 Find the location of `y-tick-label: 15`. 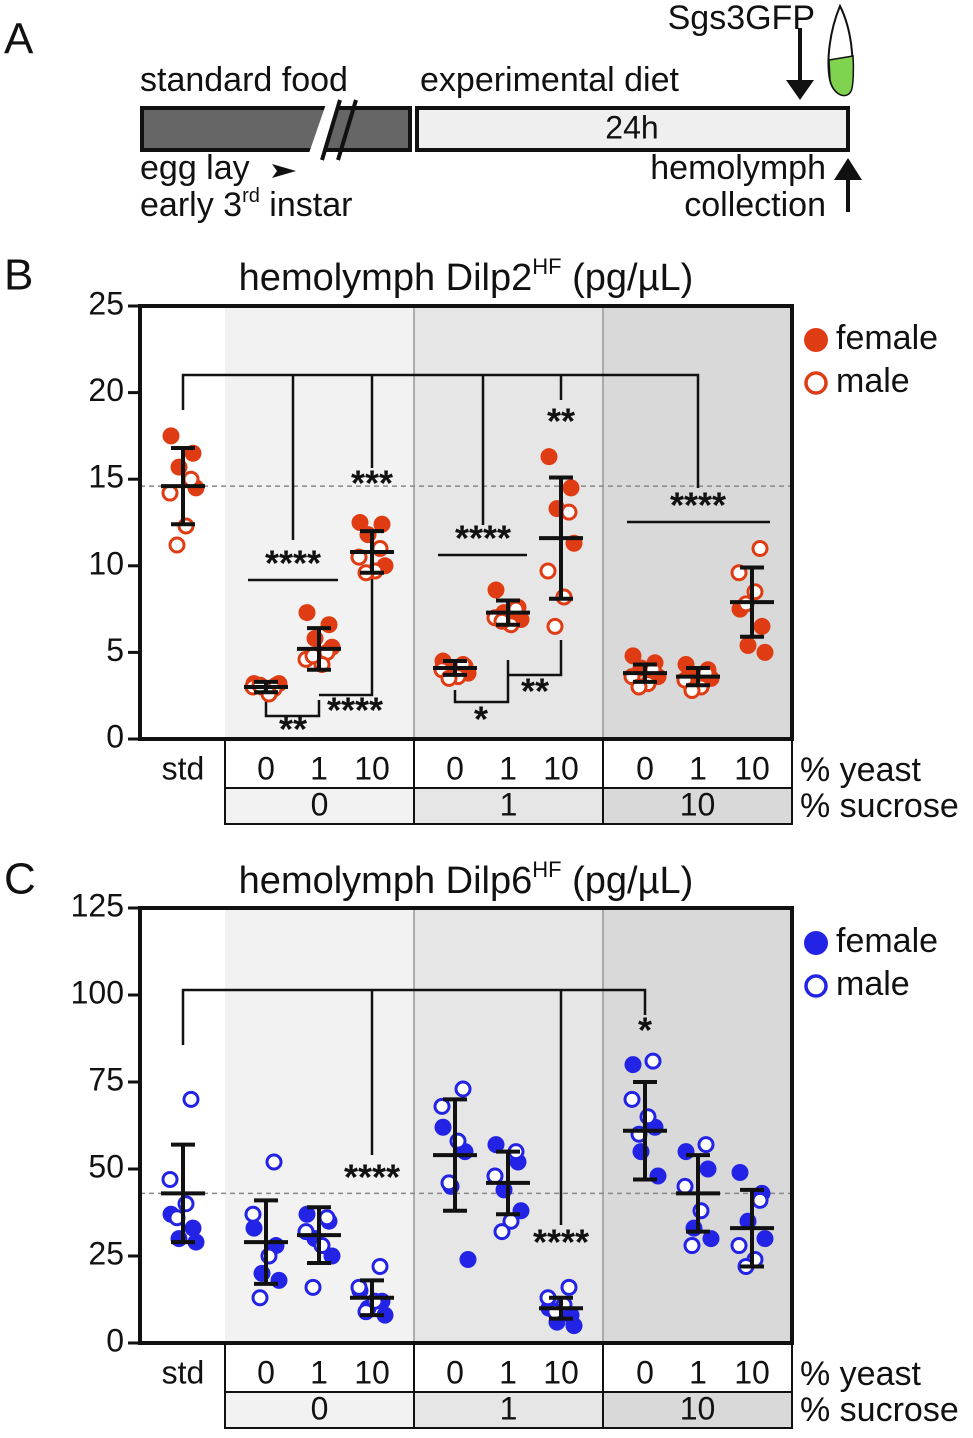

y-tick-label: 15 is located at coordinates (106, 477).